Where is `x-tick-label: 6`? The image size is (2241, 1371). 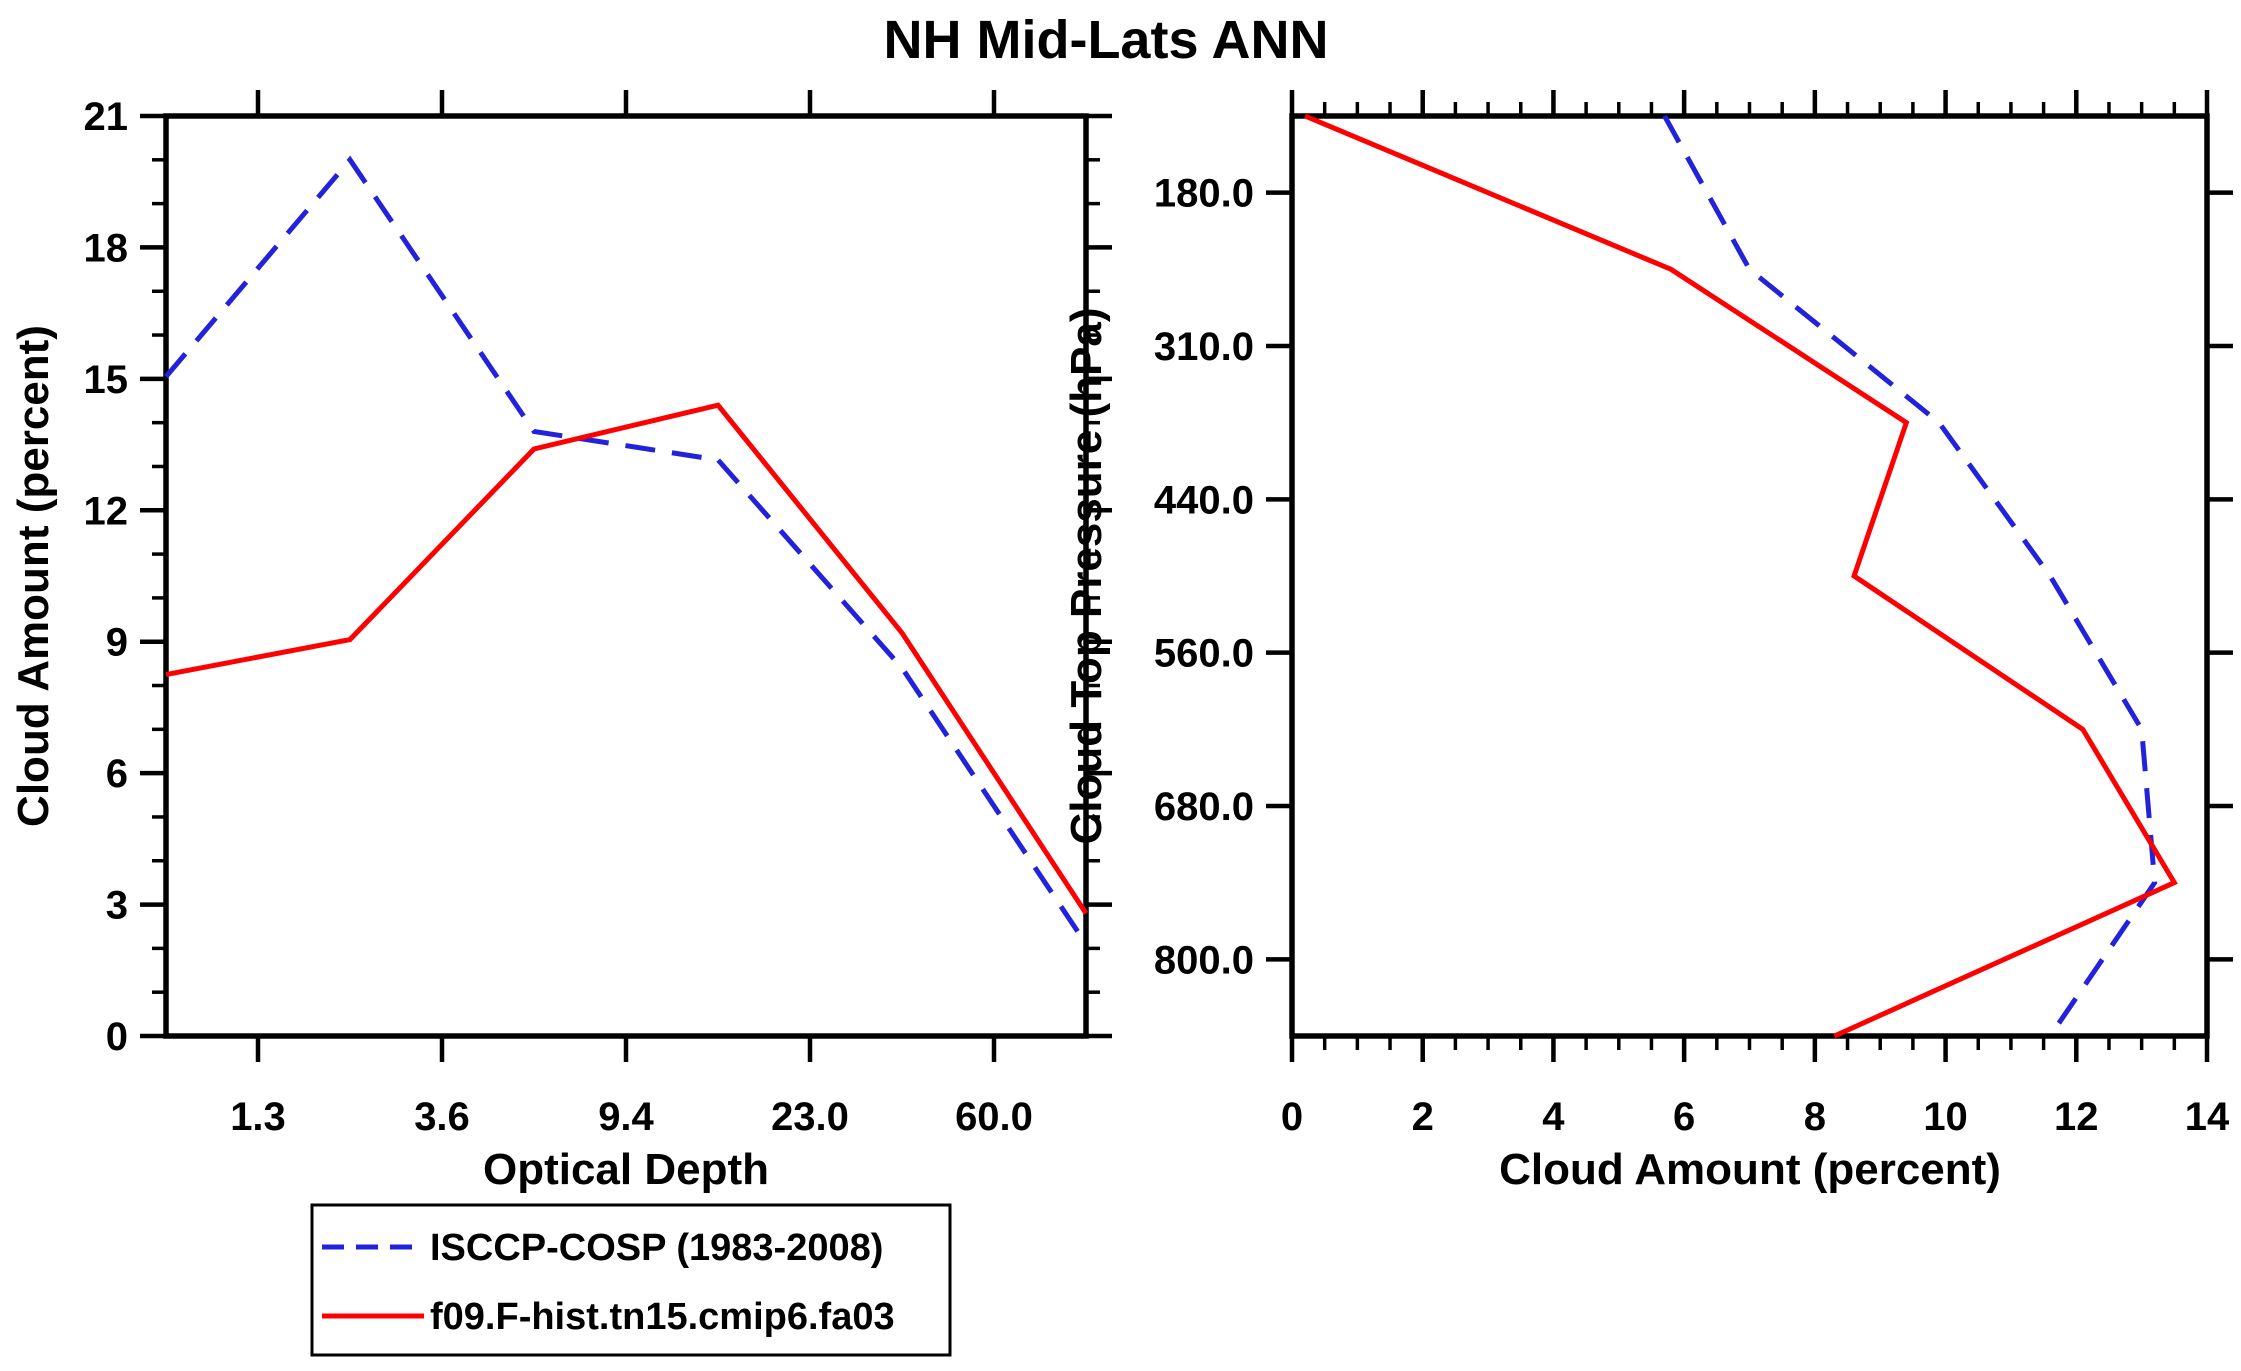 x-tick-label: 6 is located at coordinates (1684, 1117).